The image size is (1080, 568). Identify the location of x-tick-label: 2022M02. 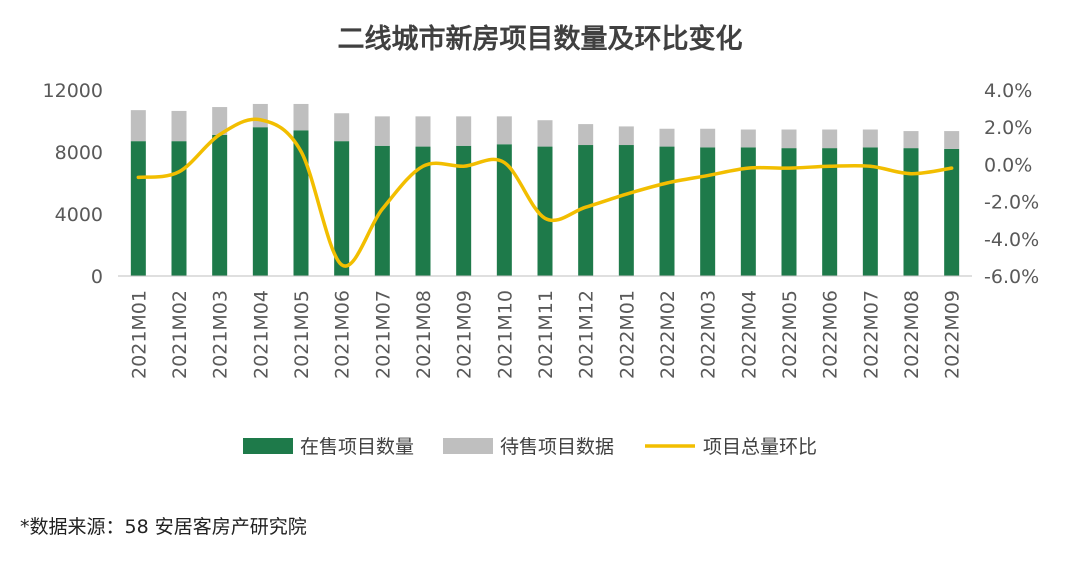
(668, 334).